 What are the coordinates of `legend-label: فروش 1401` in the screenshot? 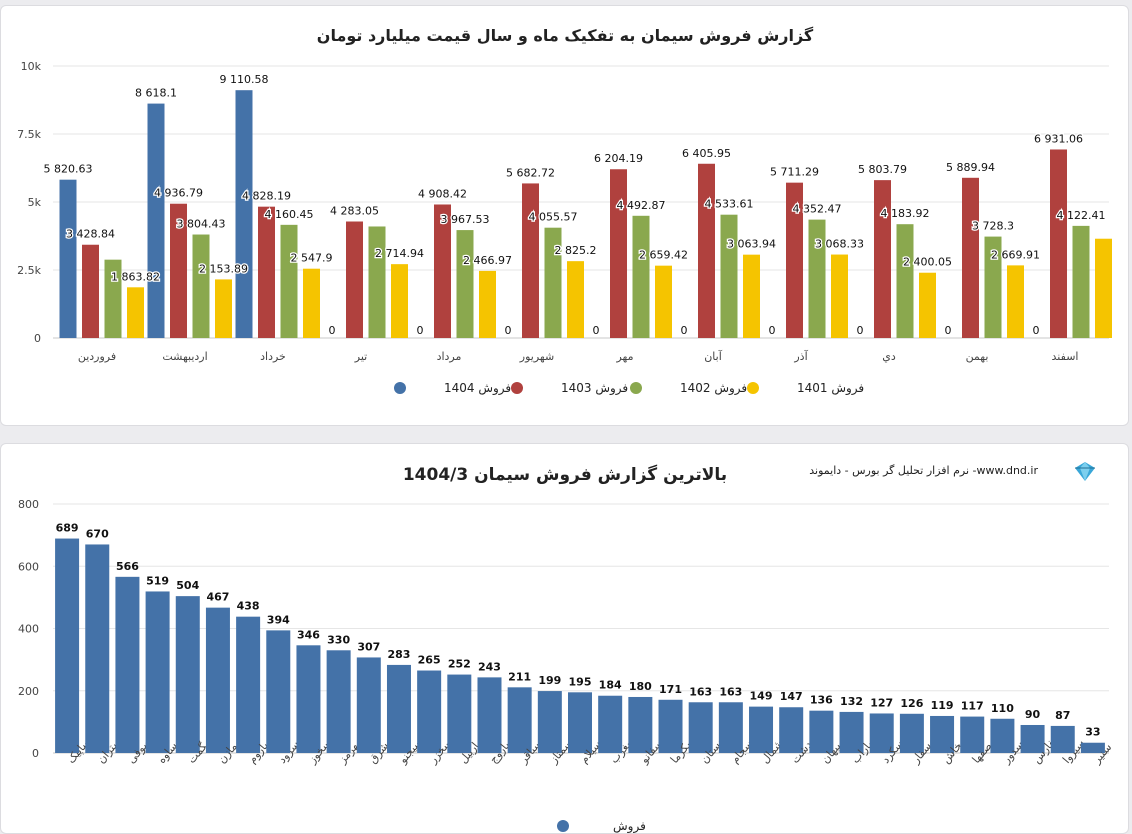 It's located at (830, 388).